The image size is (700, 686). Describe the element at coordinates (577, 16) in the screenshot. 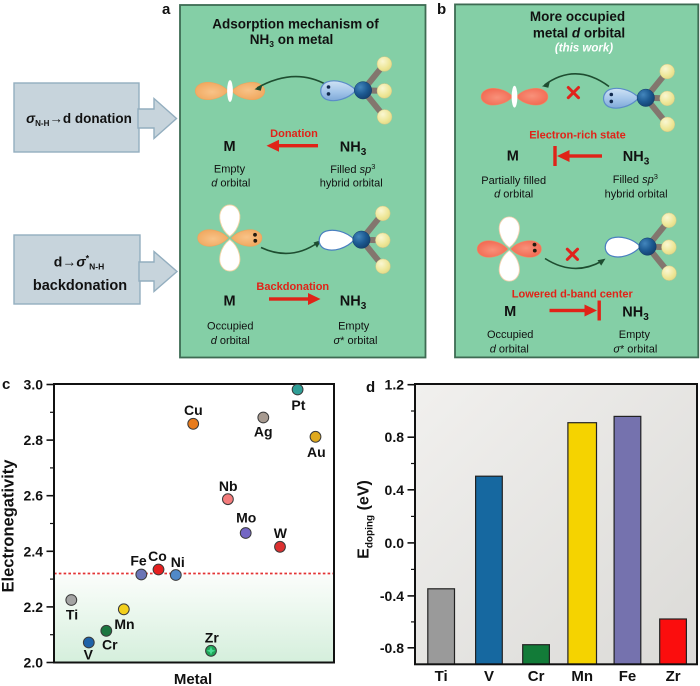

I see `svg-text: More occupied` at that location.